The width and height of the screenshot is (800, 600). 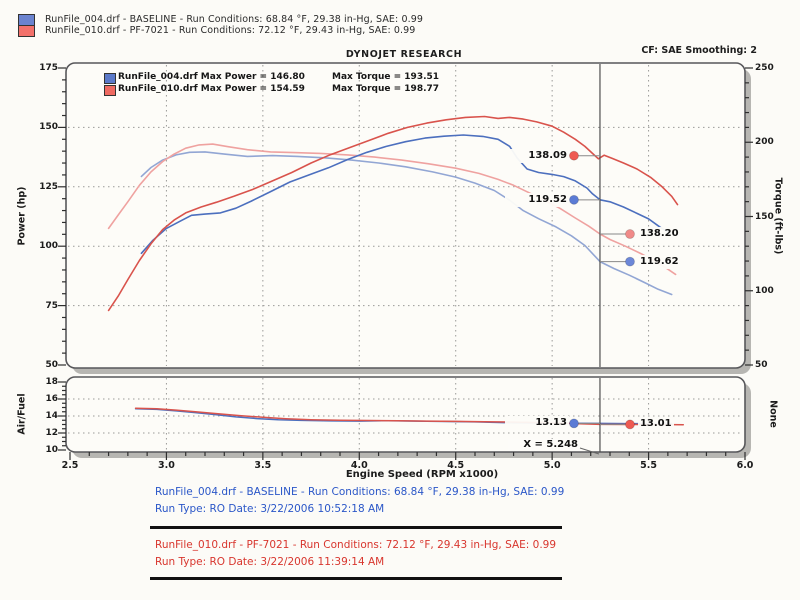 What do you see at coordinates (409, 416) in the screenshot?
I see `af-curve-pf7021` at bounding box center [409, 416].